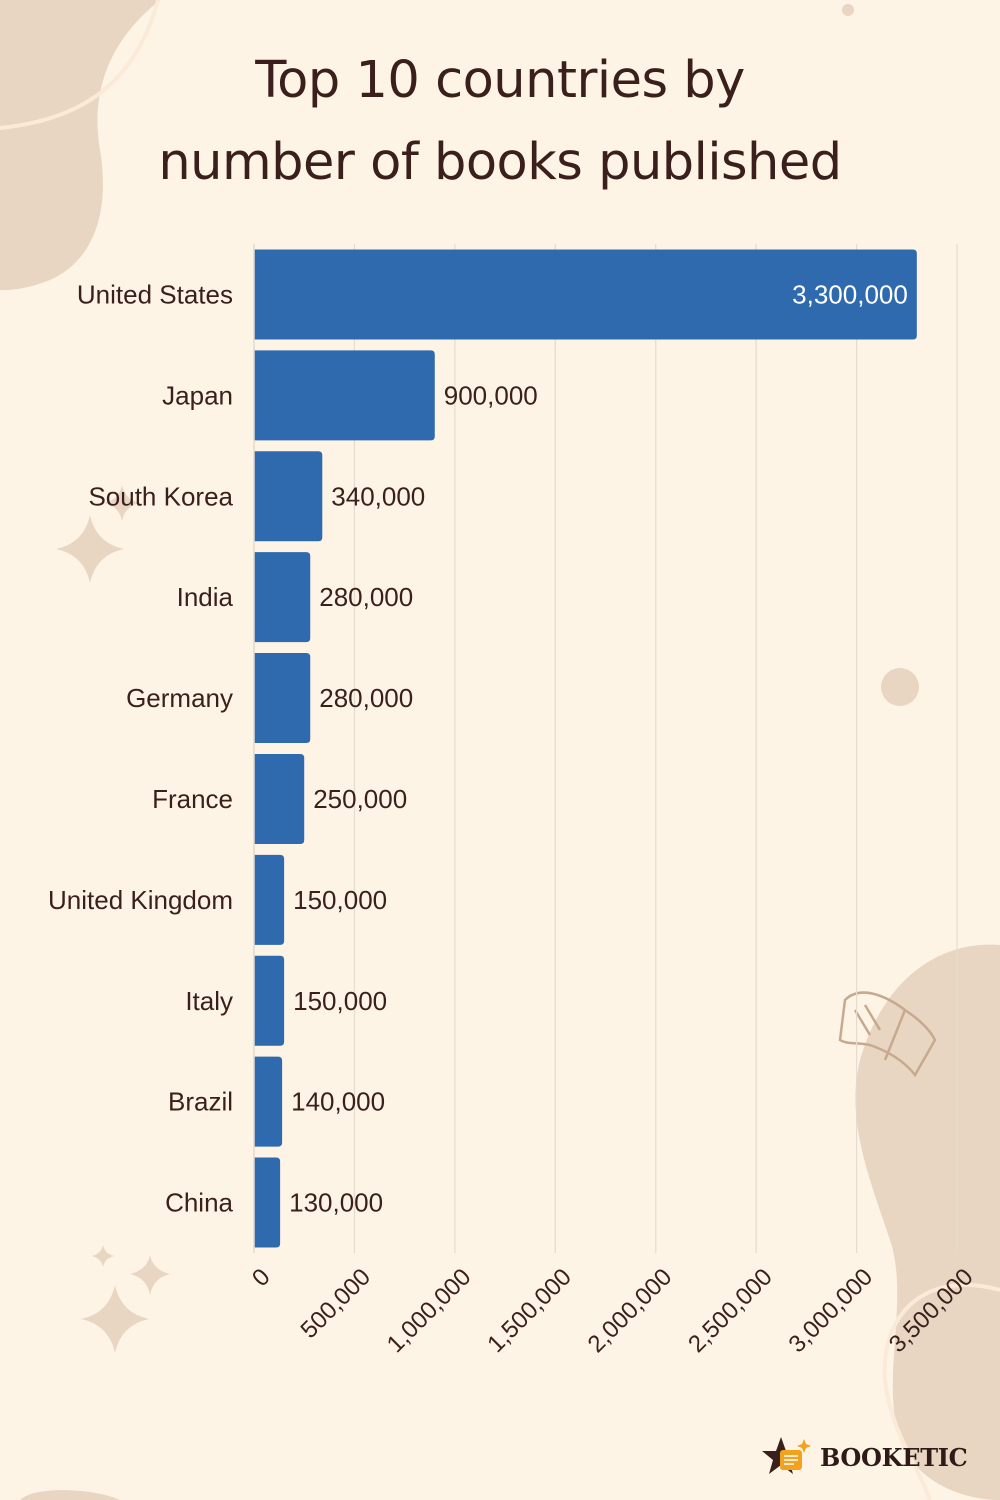 This screenshot has width=1000, height=1500. I want to click on decorative-dot, so click(900, 687).